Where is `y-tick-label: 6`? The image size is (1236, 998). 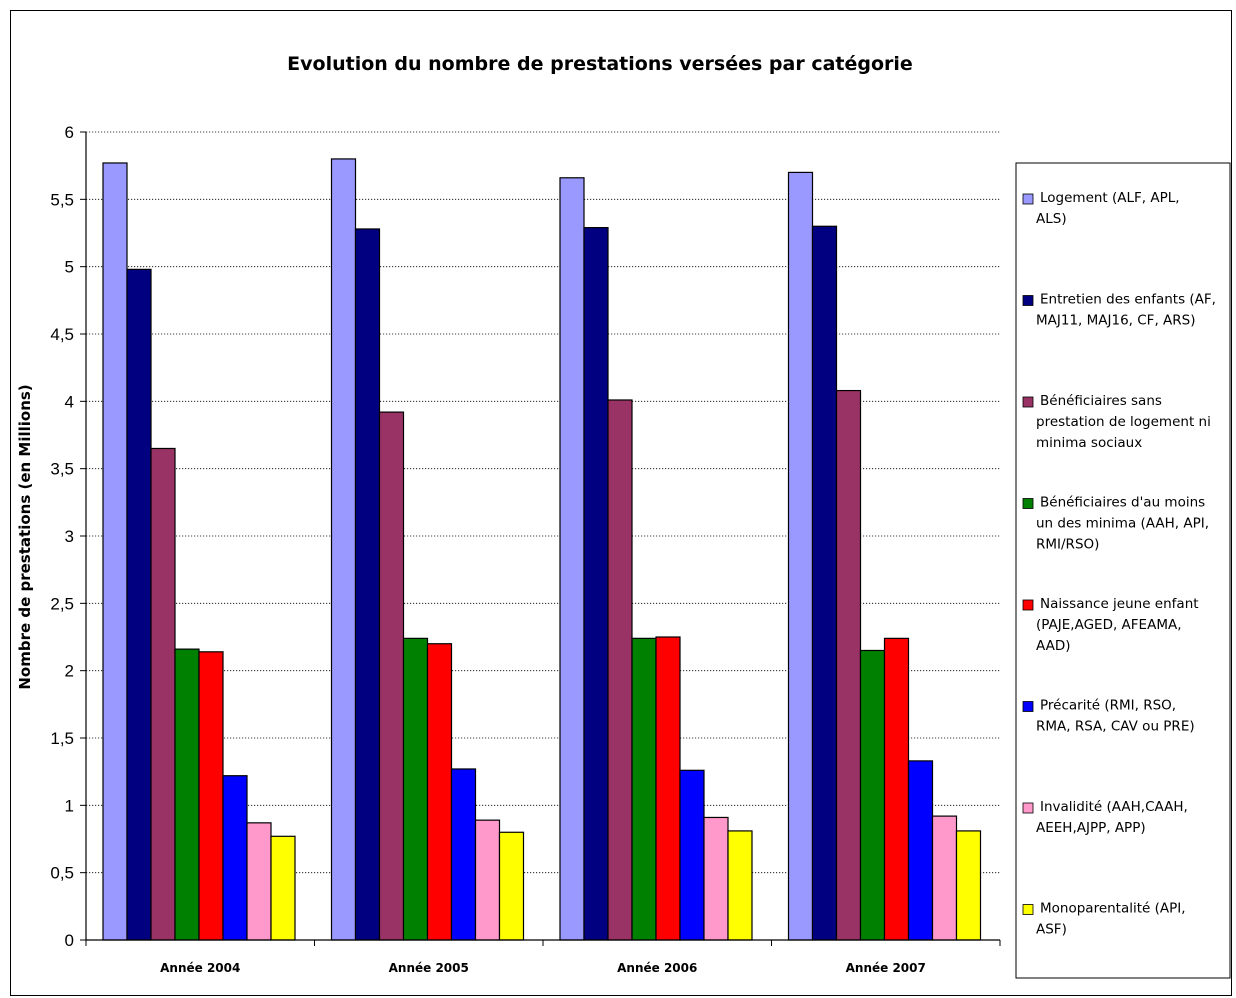
y-tick-label: 6 is located at coordinates (69, 132).